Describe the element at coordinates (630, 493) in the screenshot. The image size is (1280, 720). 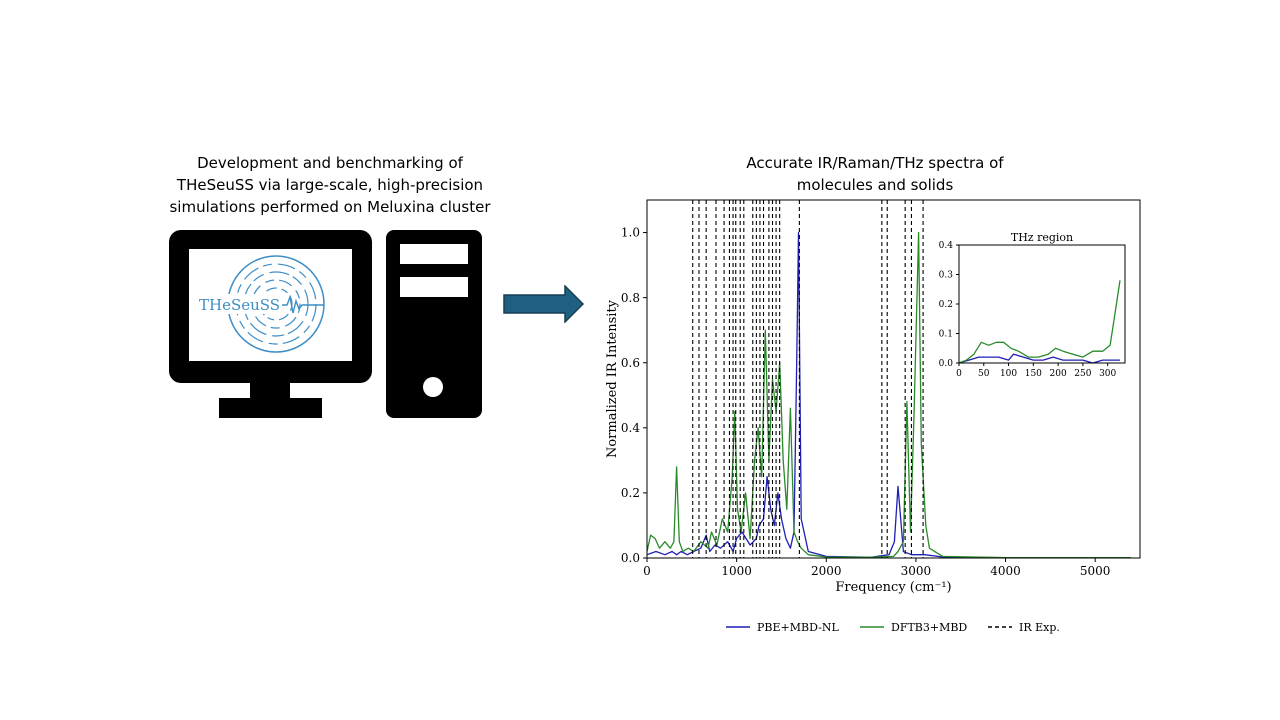
I see `main-y-tick-label-1: 0.2` at that location.